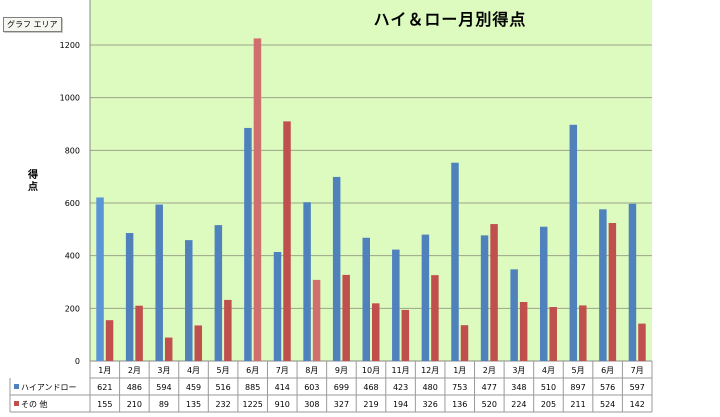  Describe the element at coordinates (607, 404) in the screenshot. I see `data-label: 524` at that location.